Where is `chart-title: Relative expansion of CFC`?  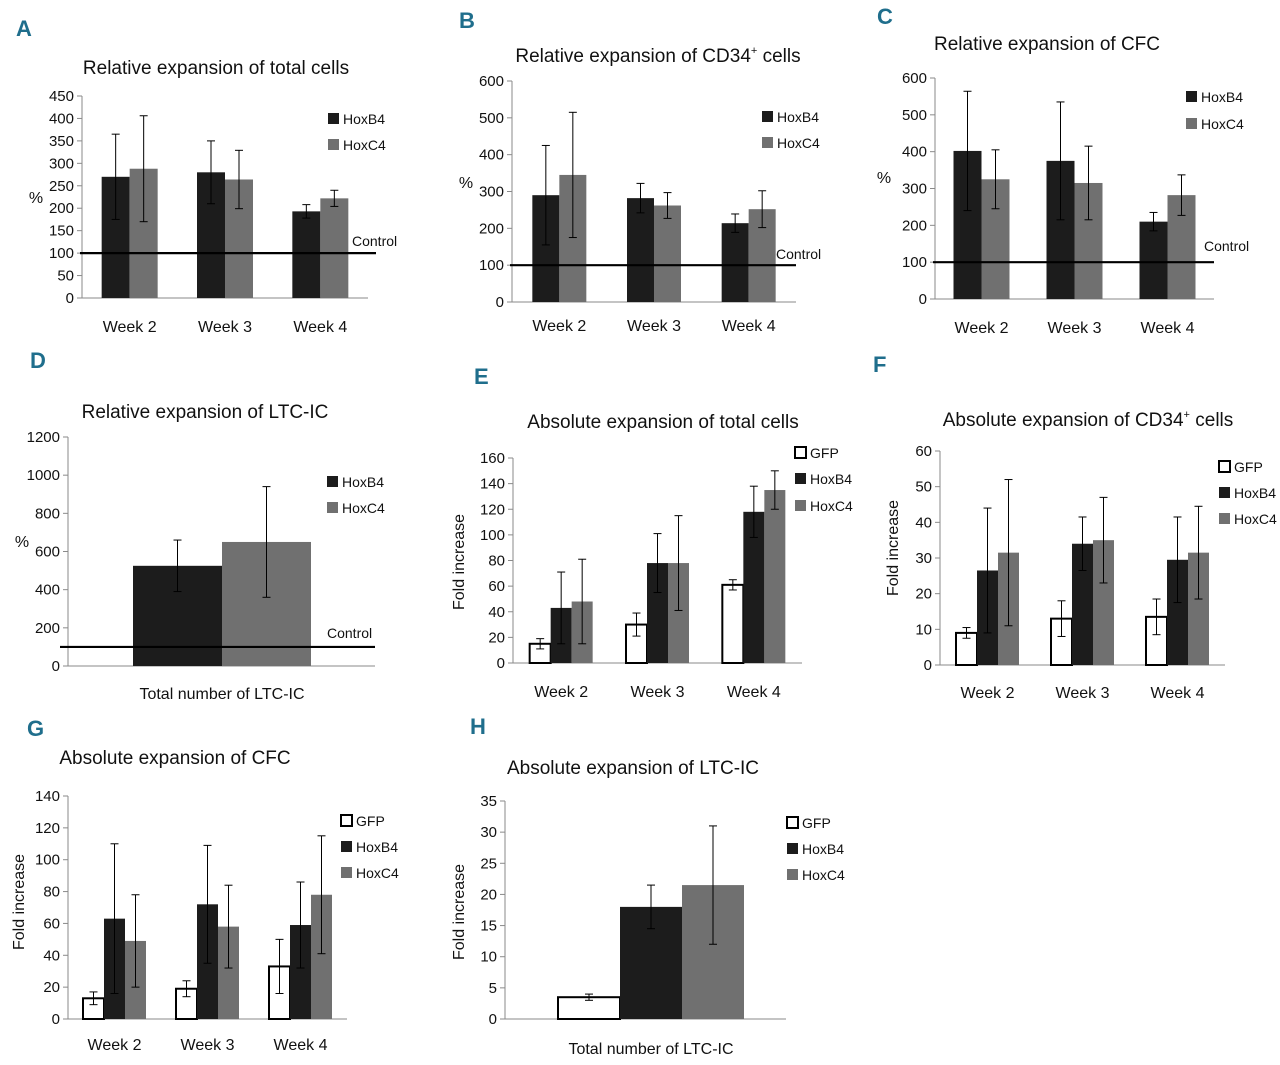
chart-title: Relative expansion of CFC is located at coordinates (1047, 44).